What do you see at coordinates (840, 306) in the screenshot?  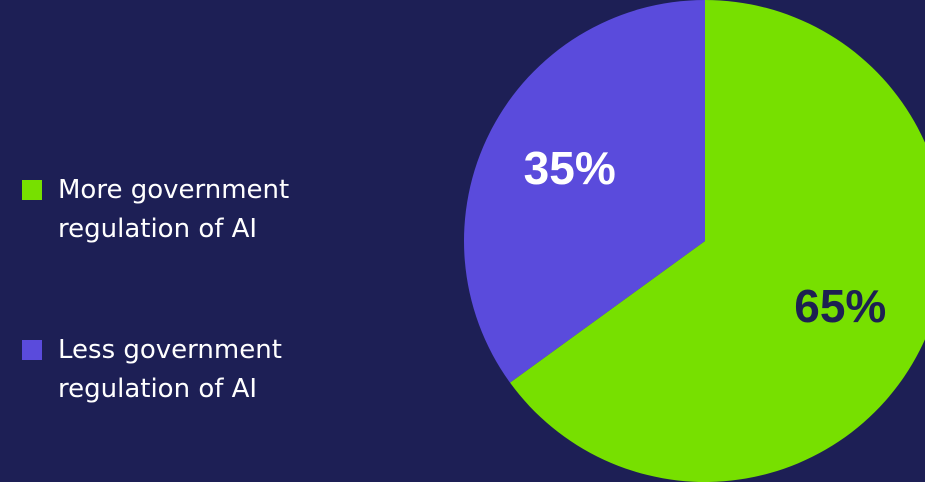 I see `data-label: 65%` at bounding box center [840, 306].